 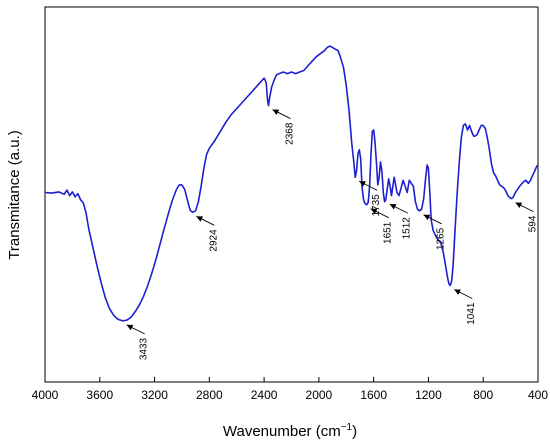 What do you see at coordinates (14, 195) in the screenshot?
I see `y-axis-title: Transmitance (a.u.)` at bounding box center [14, 195].